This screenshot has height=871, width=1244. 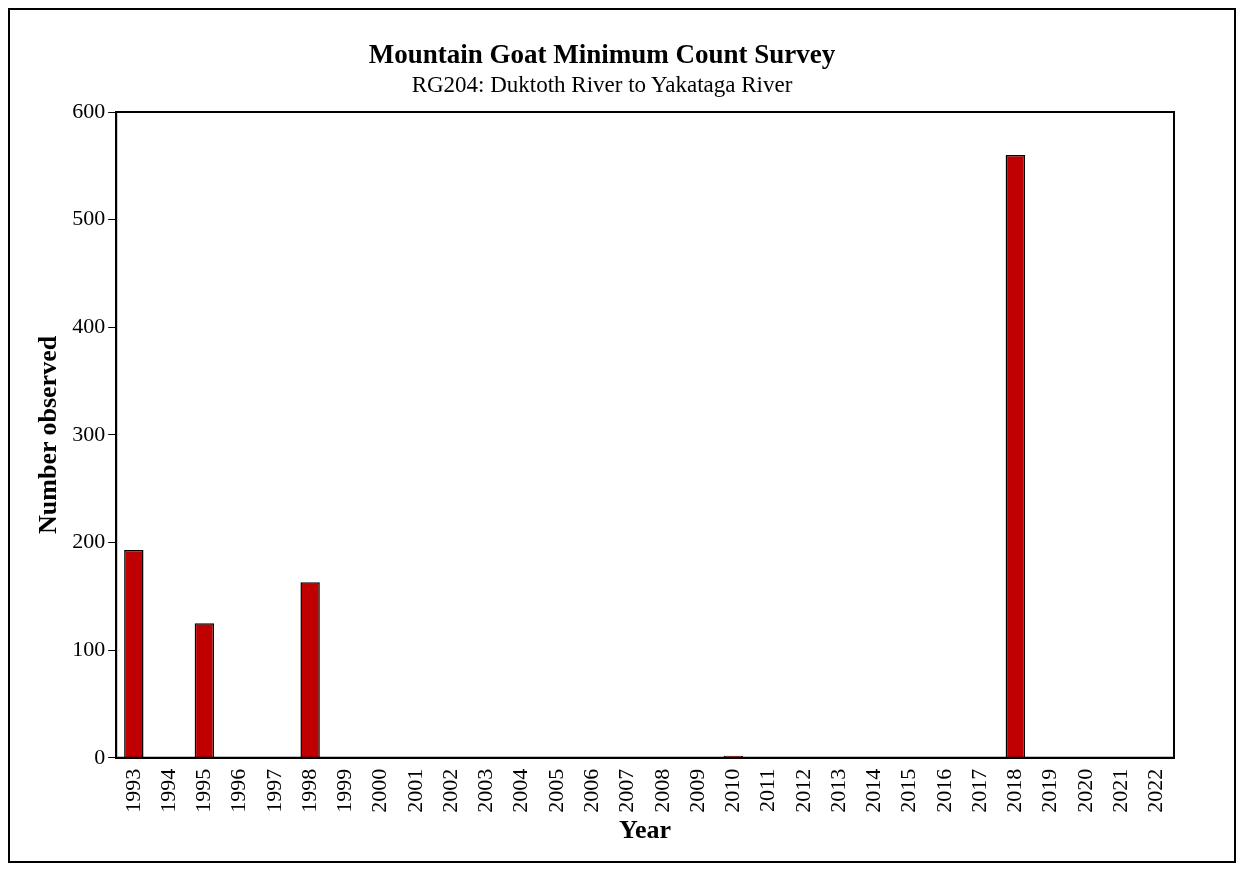 I want to click on x-tick-label: 2002, so click(x=449, y=790).